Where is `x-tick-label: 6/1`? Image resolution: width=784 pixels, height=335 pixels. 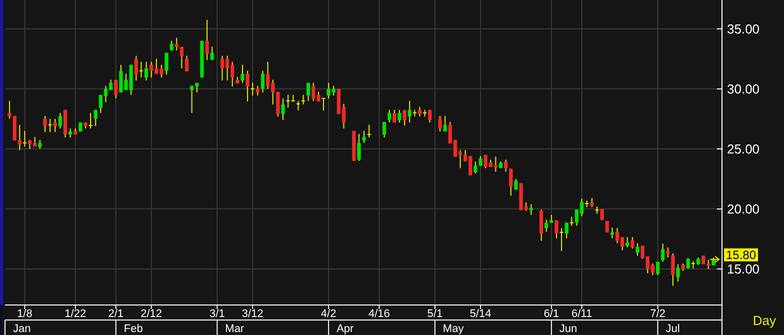 x-tick-label: 6/1 is located at coordinates (552, 314).